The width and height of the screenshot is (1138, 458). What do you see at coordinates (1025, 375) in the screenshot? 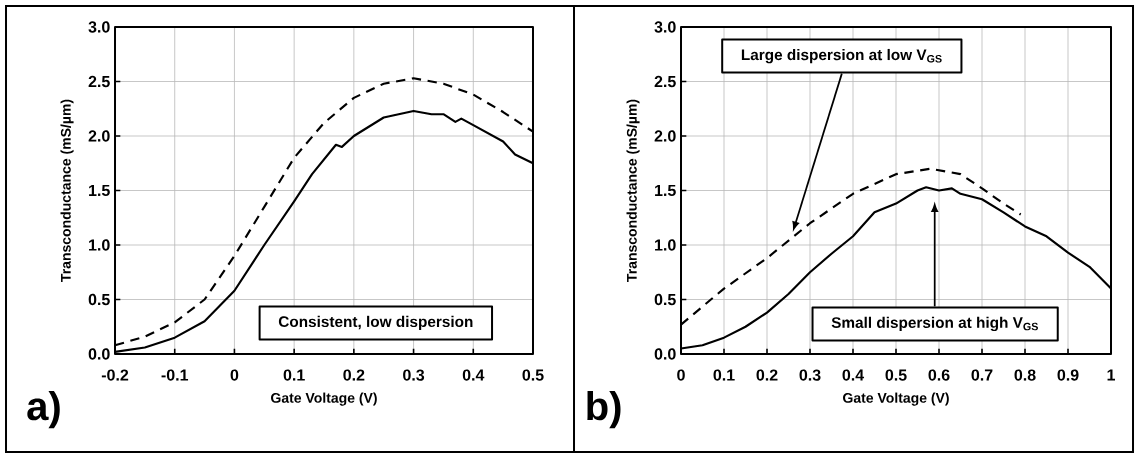
I see `x-tick-label: 0.8` at bounding box center [1025, 375].